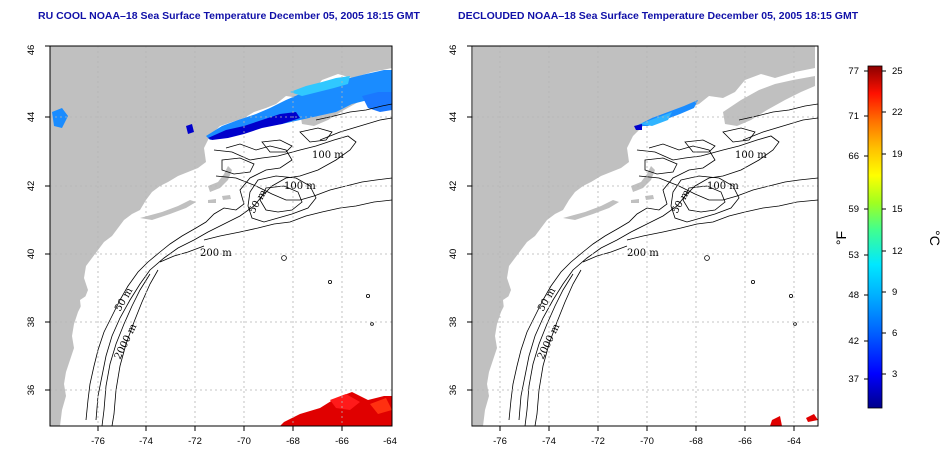 The height and width of the screenshot is (475, 950). I want to click on celsius-tick-label: 12, so click(897, 251).